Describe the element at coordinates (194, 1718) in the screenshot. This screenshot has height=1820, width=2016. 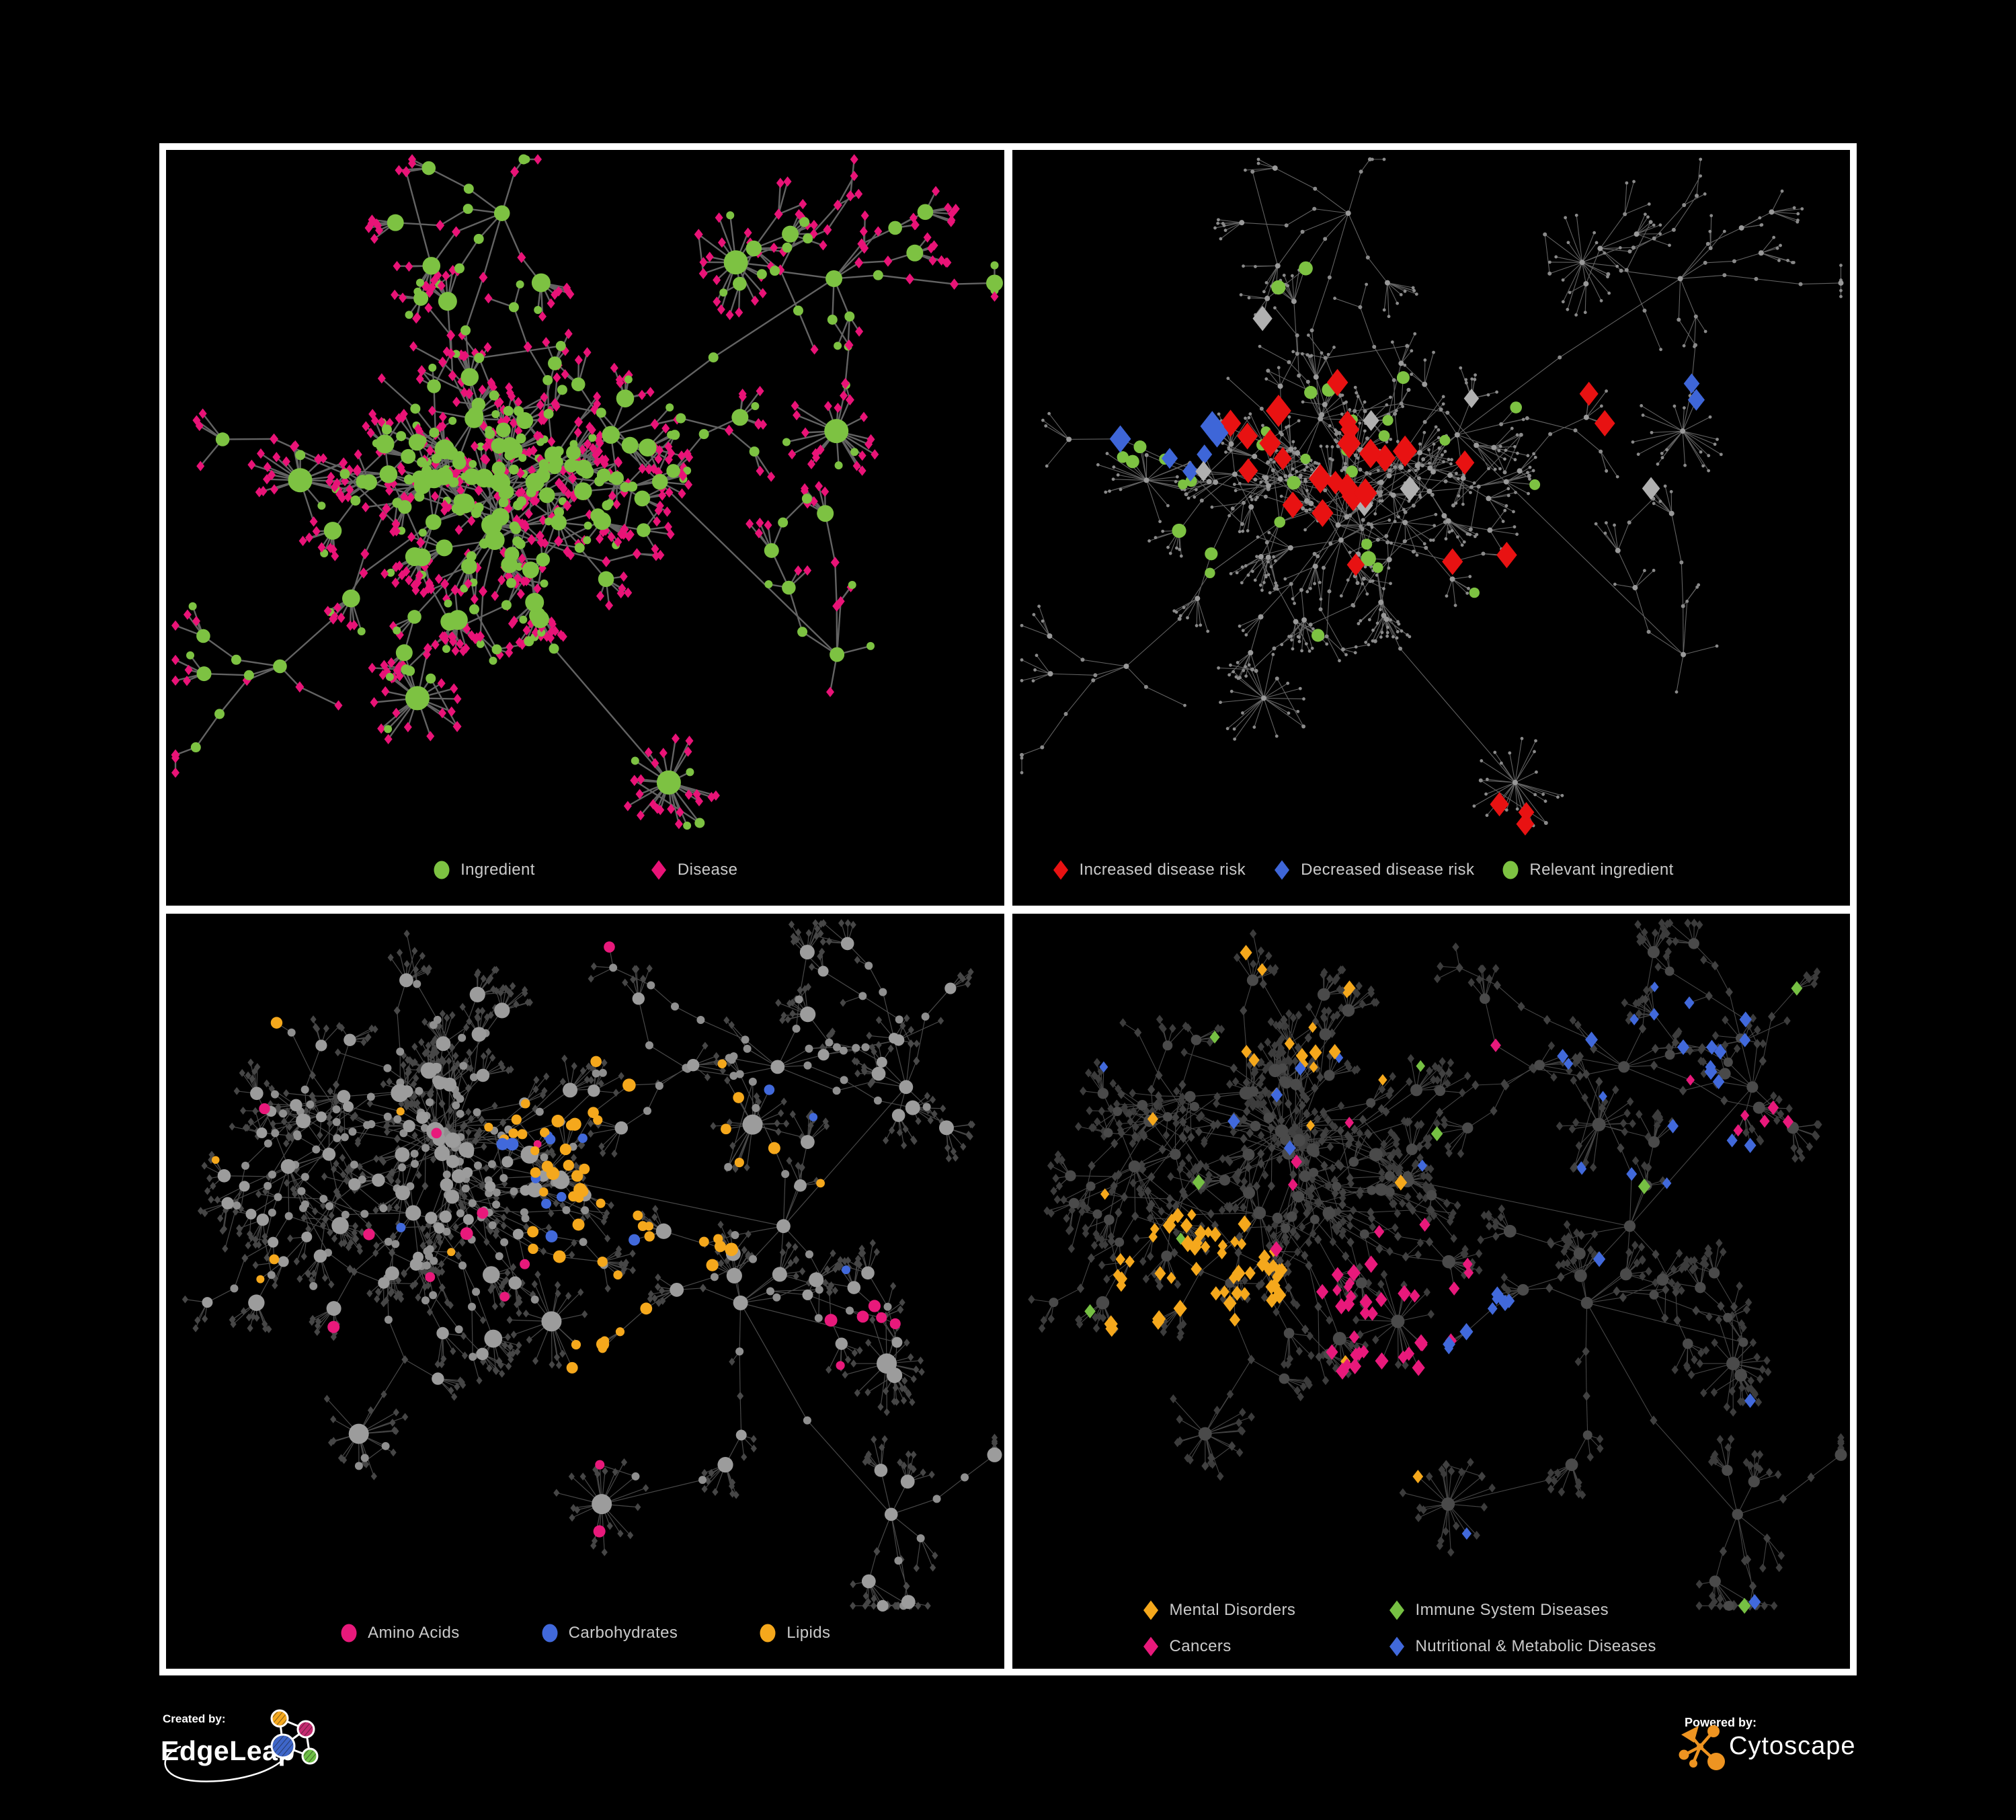
I see `created-by-label: Created by:` at that location.